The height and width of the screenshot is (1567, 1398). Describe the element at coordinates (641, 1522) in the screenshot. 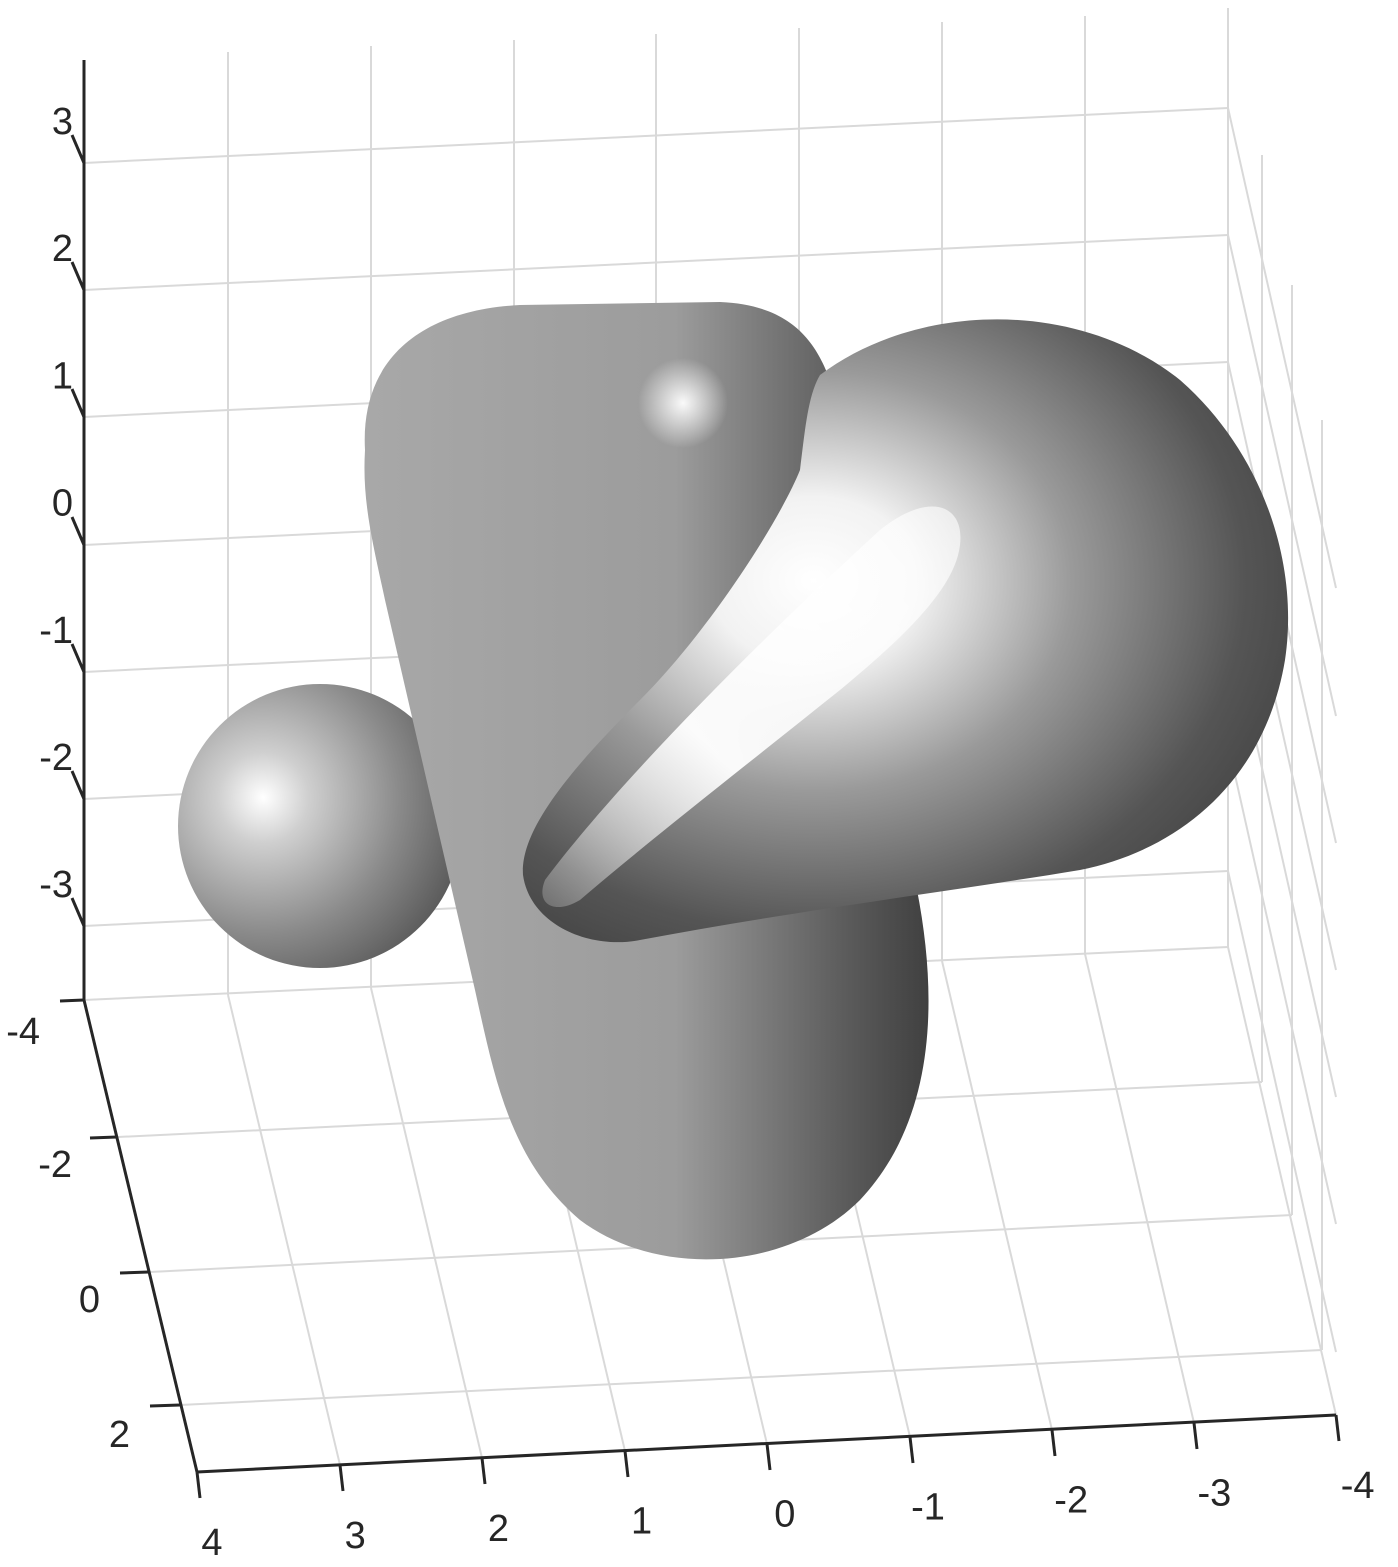

I see `x-tick-label: 1` at that location.